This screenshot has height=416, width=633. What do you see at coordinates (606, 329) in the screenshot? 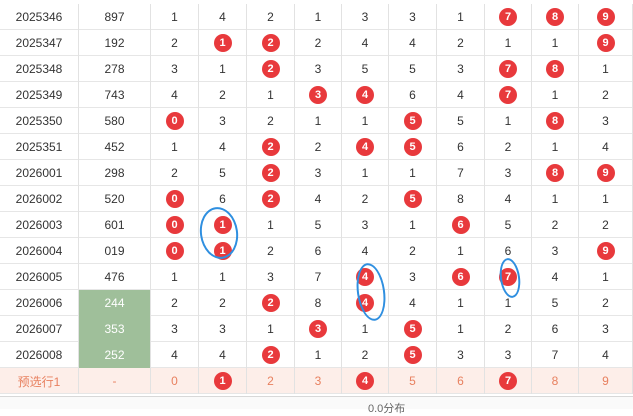
I see `digit-cell-9: 3` at bounding box center [606, 329].